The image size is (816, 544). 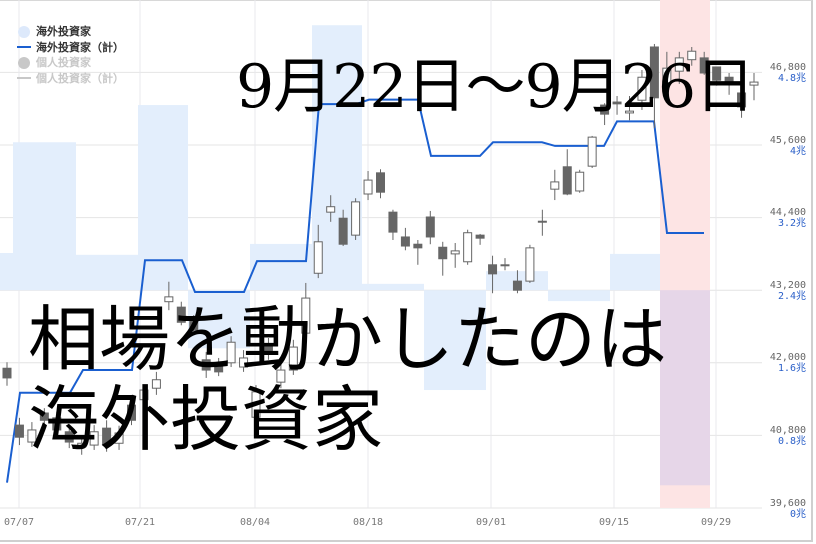 I want to click on y-tick-label: 40,800 0.8兆, so click(x=776, y=436).